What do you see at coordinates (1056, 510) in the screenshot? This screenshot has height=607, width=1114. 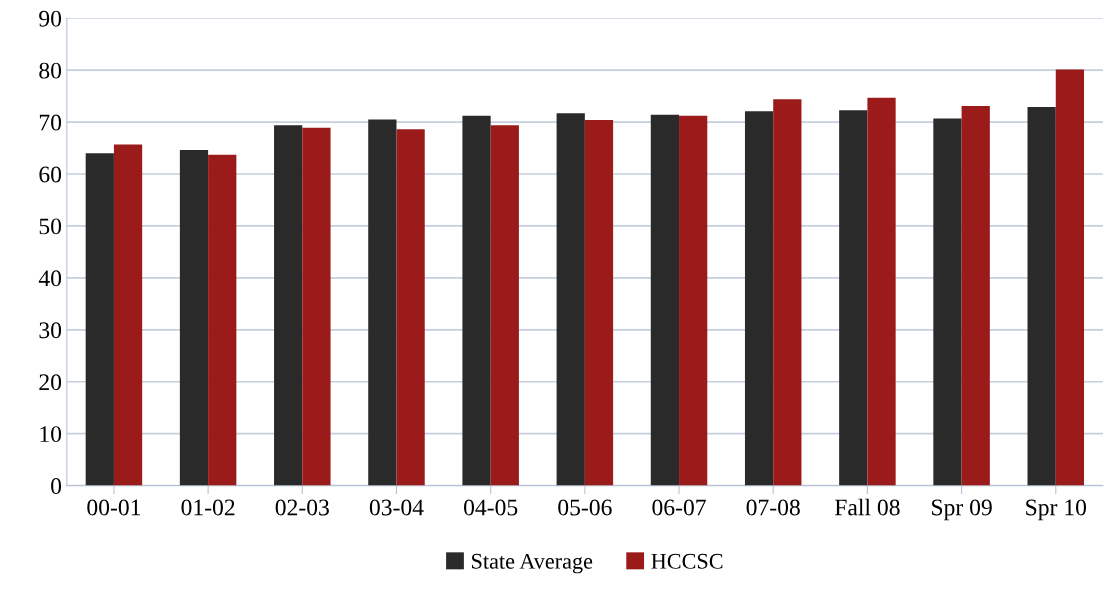 I see `x-tick-label: Spr 10` at bounding box center [1056, 510].